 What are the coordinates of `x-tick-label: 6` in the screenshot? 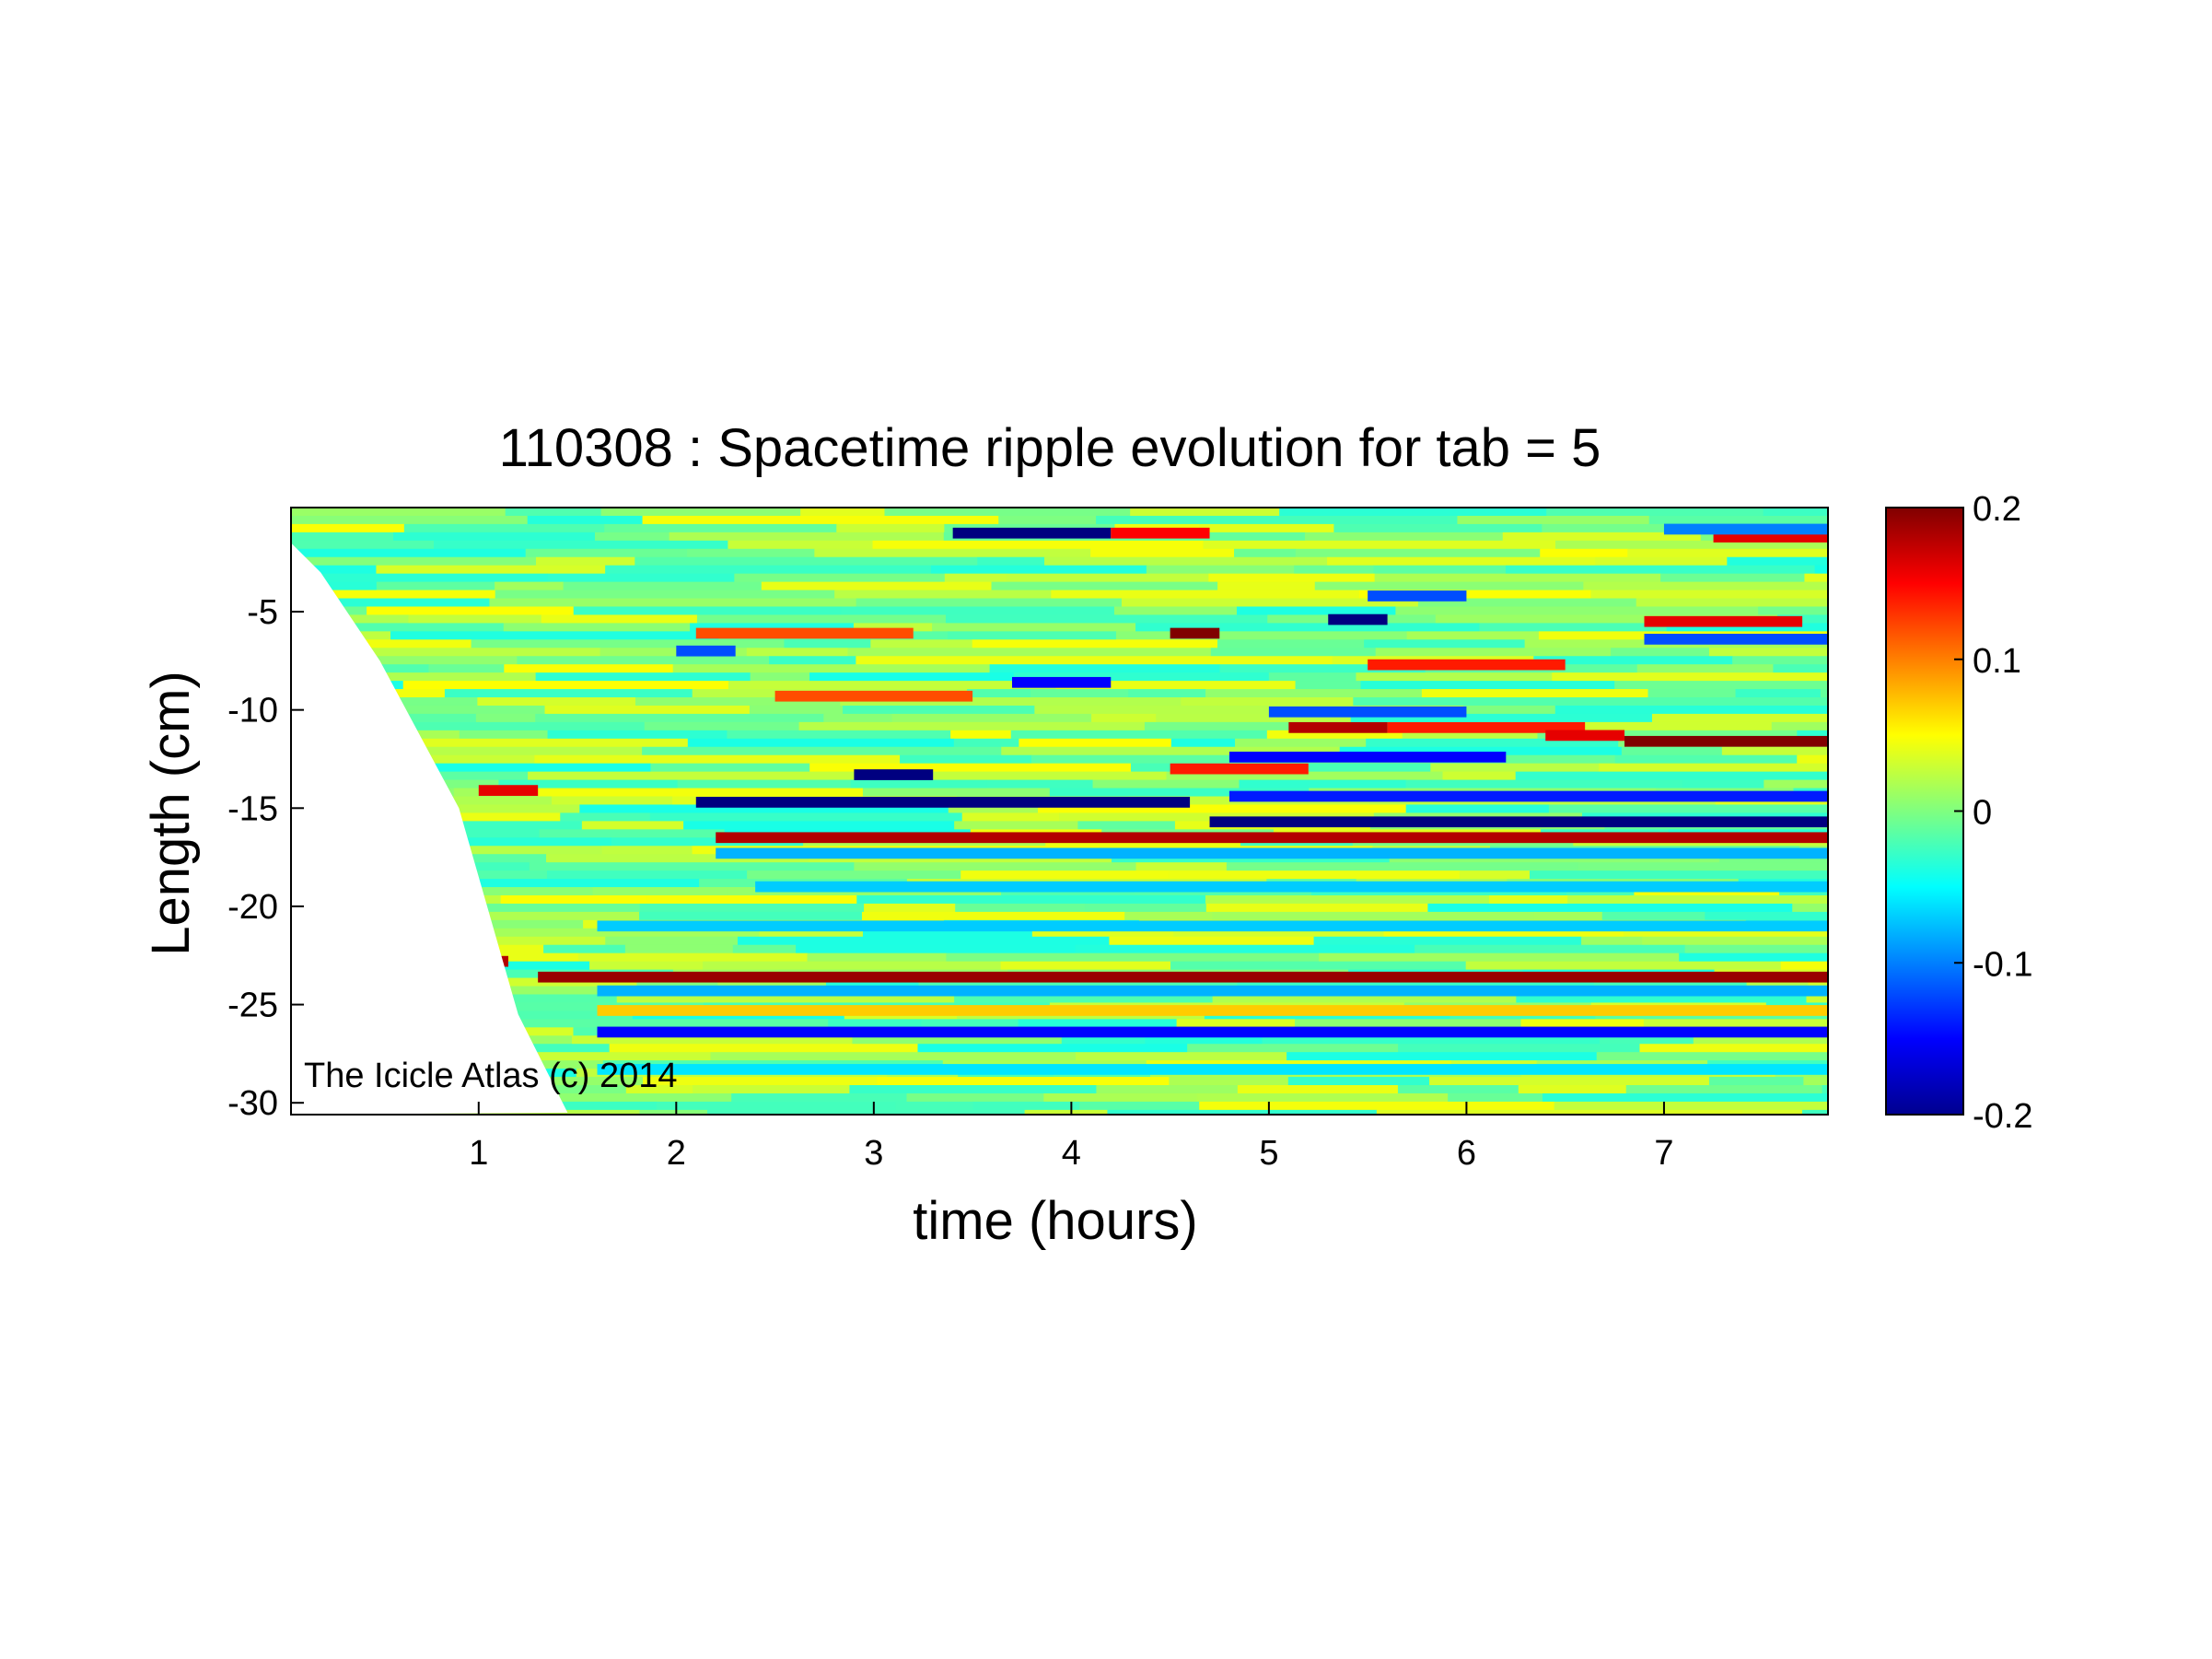 It's located at (1467, 1153).